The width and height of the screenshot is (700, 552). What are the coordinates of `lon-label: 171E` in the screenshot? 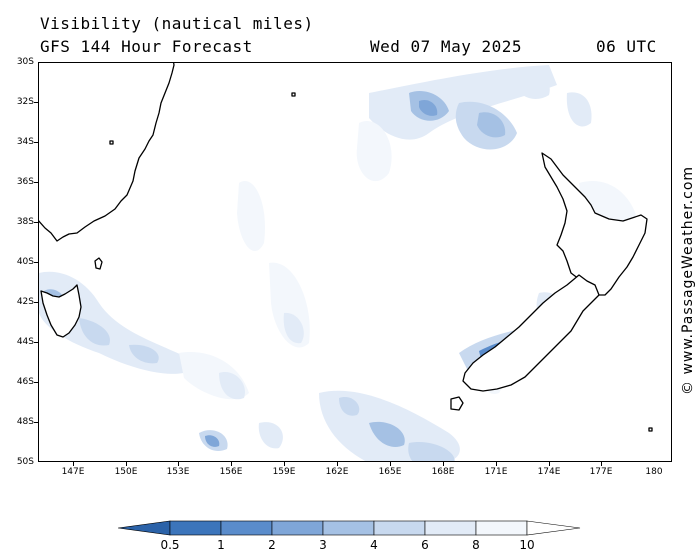 It's located at (496, 472).